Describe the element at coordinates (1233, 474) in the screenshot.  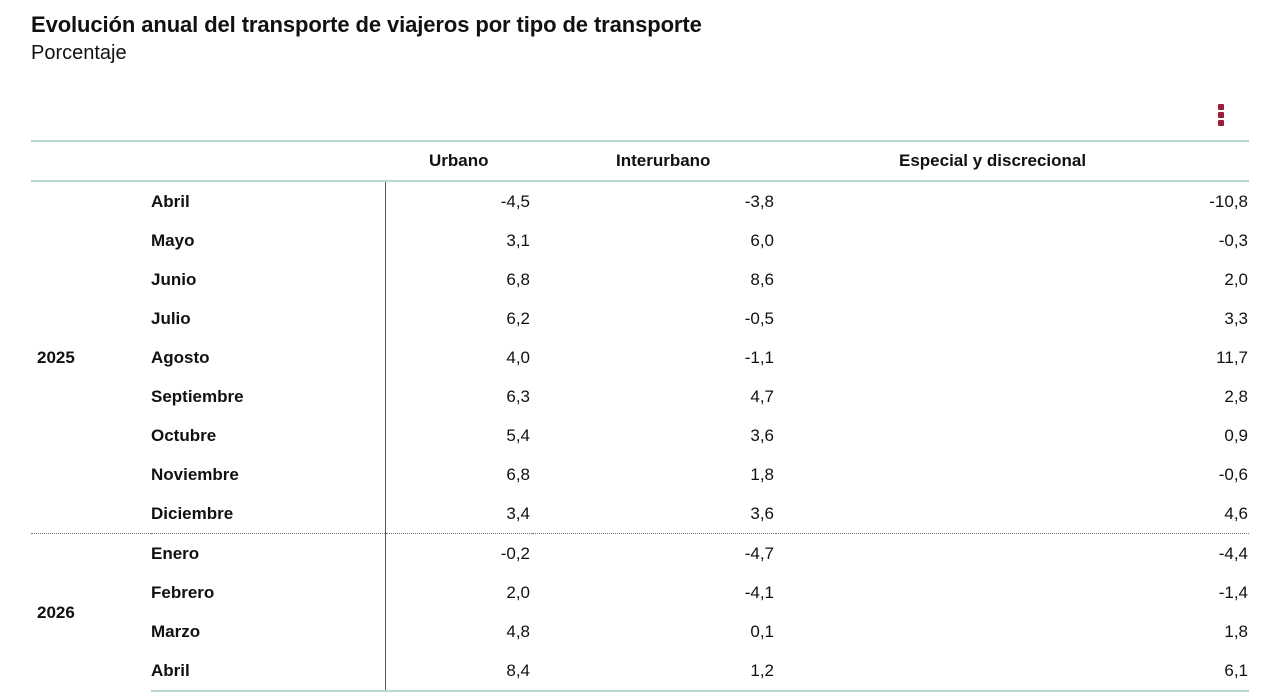
I see `value-especial: -0,6` at that location.